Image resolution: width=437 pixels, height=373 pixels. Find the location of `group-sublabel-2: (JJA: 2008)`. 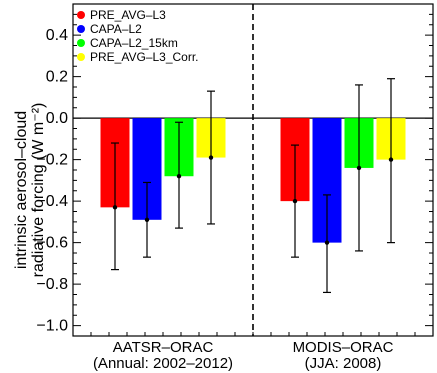

group-sublabel-2: (JJA: 2008) is located at coordinates (343, 363).